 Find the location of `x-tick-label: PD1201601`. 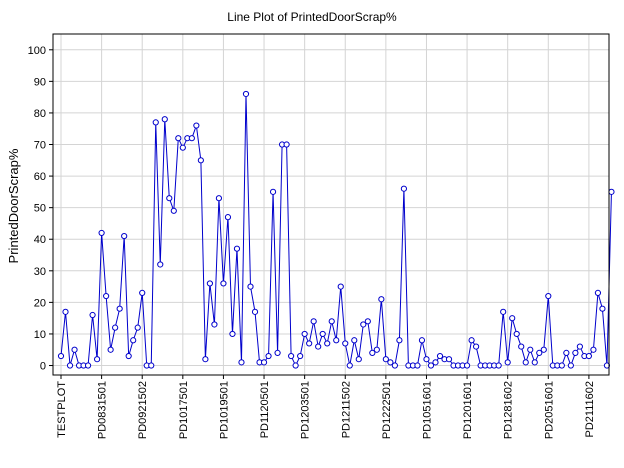

x-tick-label: PD1201601 is located at coordinates (468, 410).